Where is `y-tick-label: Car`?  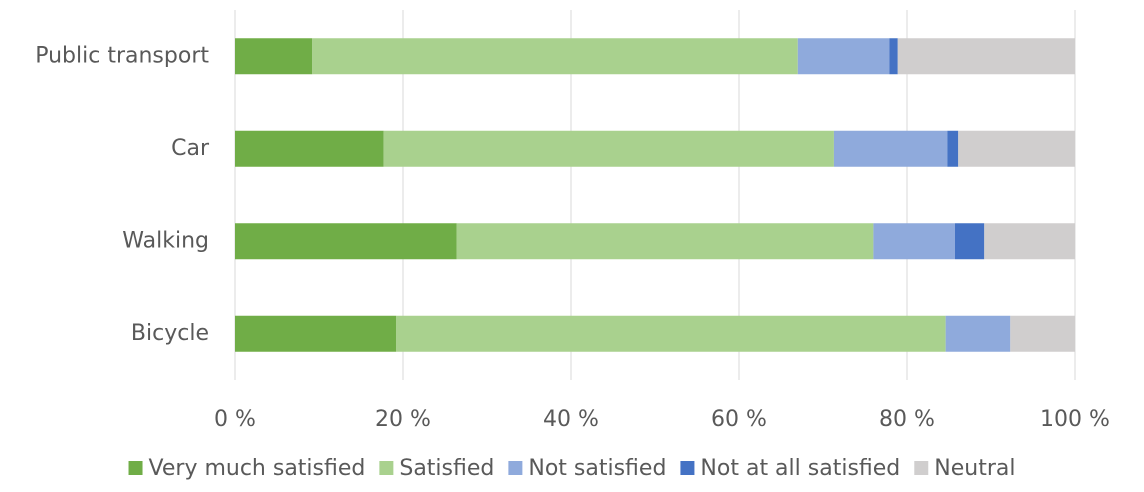
y-tick-label: Car is located at coordinates (190, 148).